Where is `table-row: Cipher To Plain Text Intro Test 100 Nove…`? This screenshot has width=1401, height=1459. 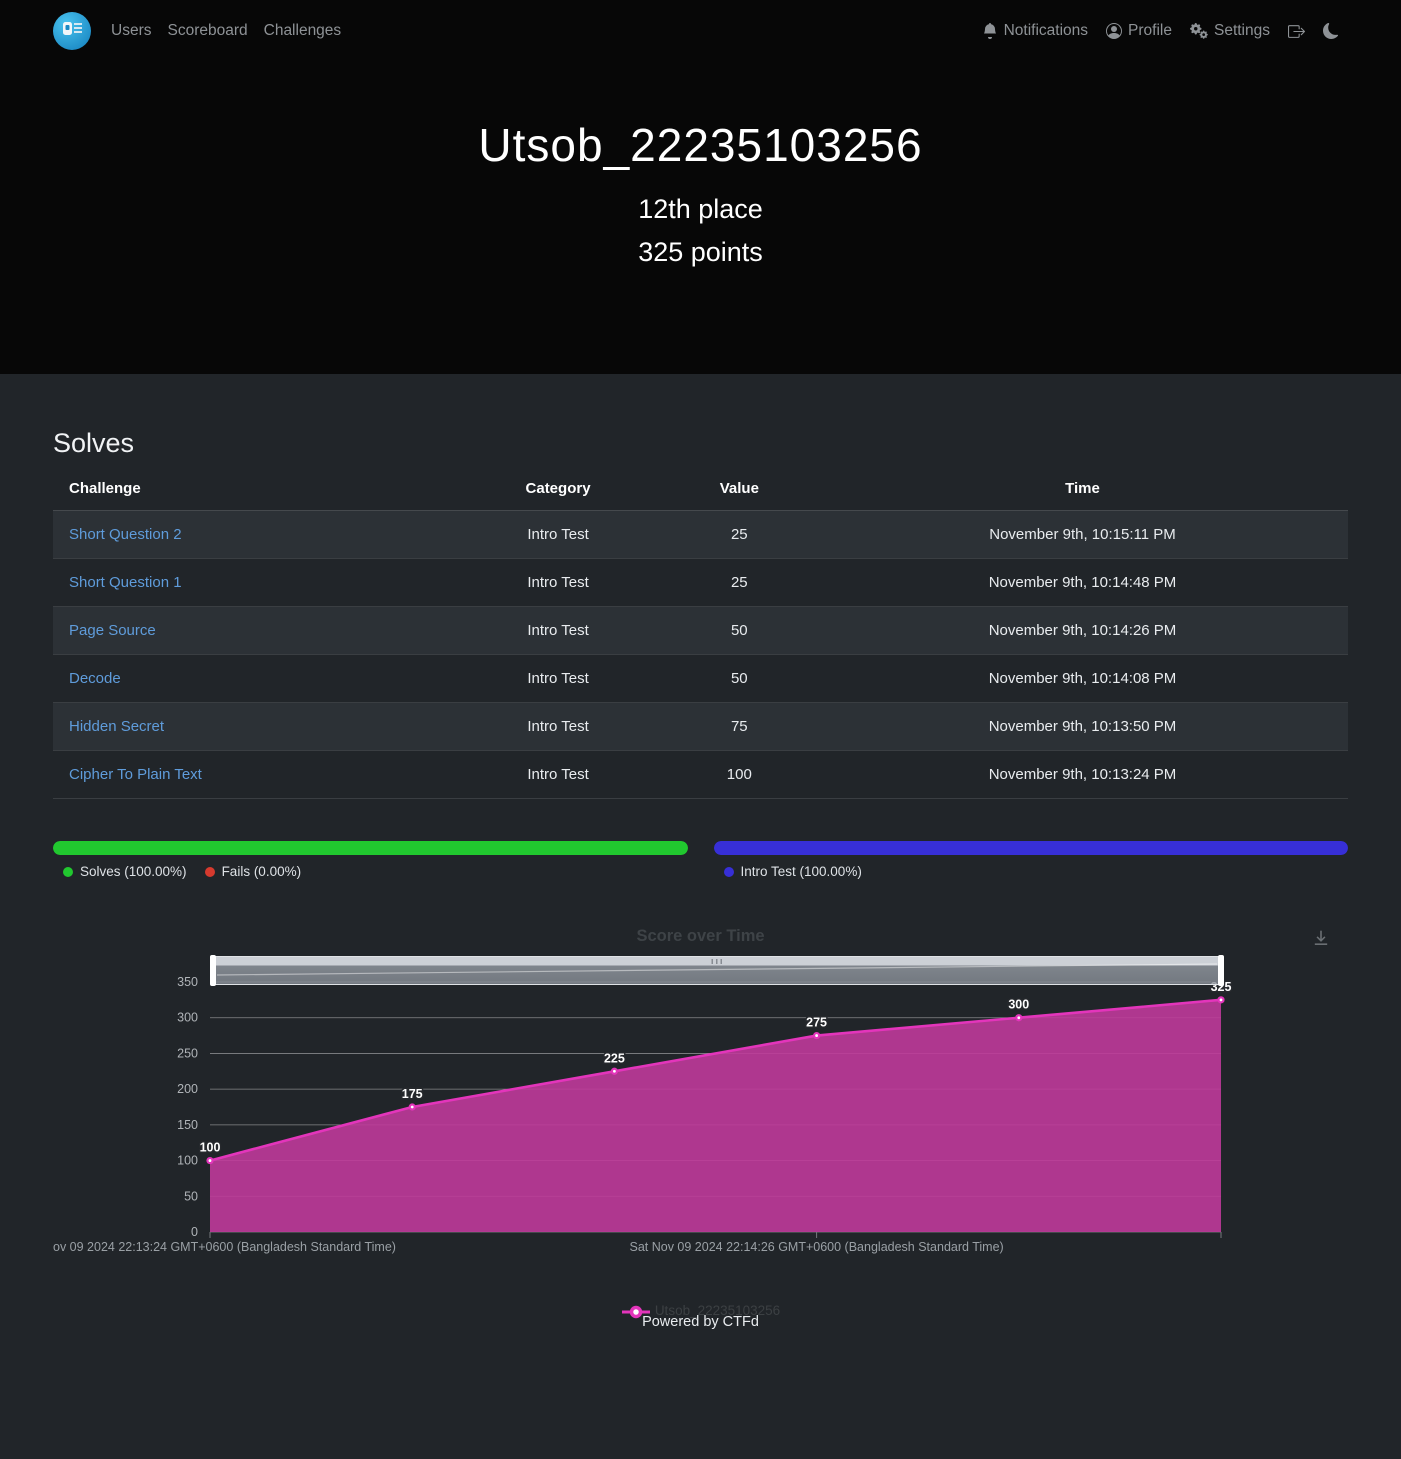
table-row: Cipher To Plain Text Intro Test 100 Nove… is located at coordinates (700, 774).